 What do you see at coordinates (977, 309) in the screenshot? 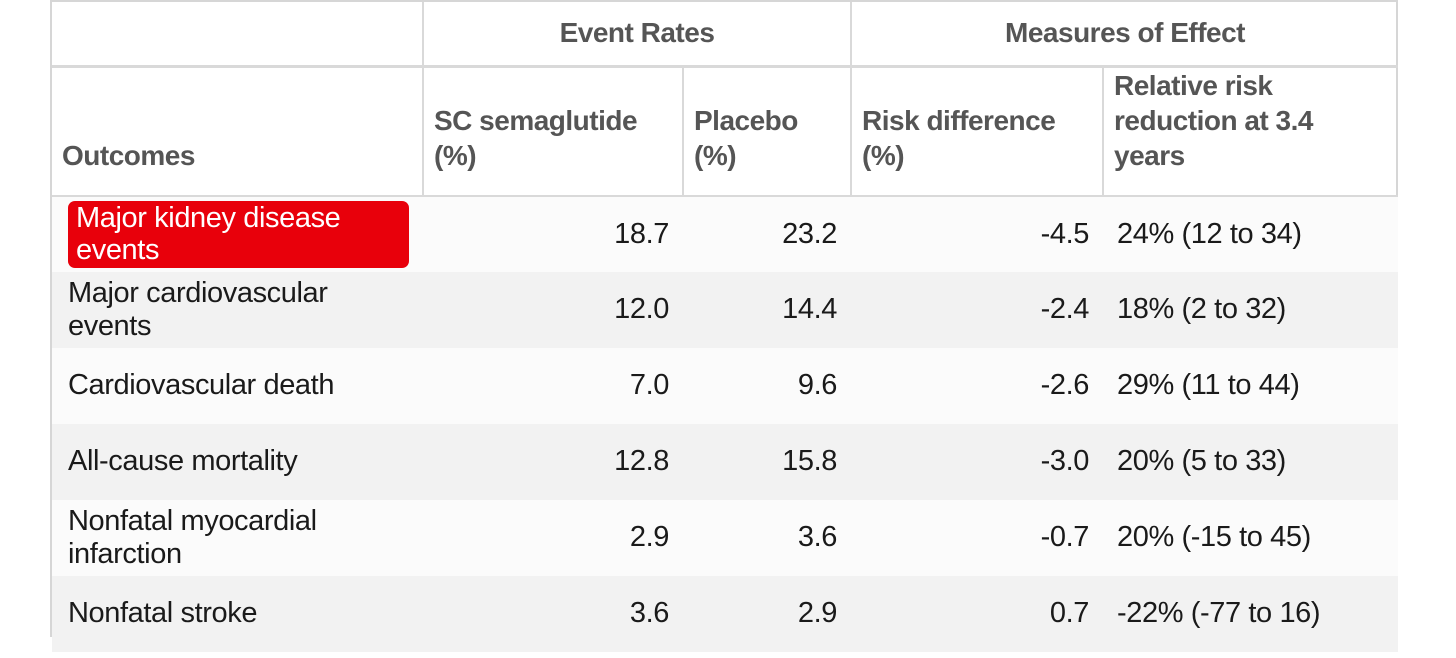
I see `risk-difference-cell: -2.4` at bounding box center [977, 309].